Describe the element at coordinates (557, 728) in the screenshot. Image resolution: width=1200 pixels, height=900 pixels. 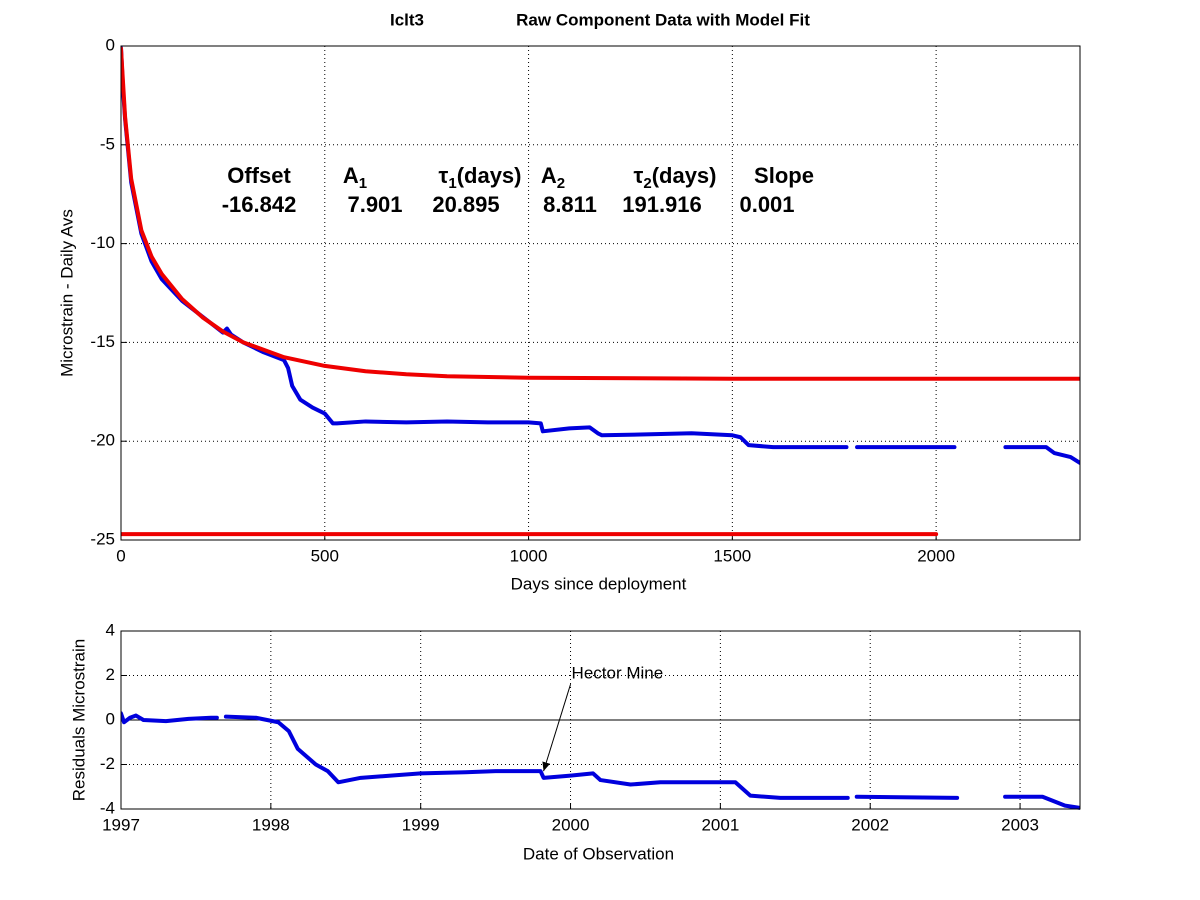
I see `annotation-arrow` at that location.